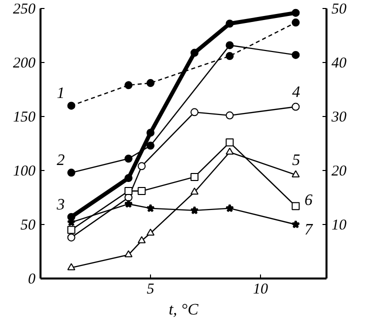 The image size is (366, 321). What do you see at coordinates (32, 280) in the screenshot?
I see `y-tick-label: 0` at bounding box center [32, 280].